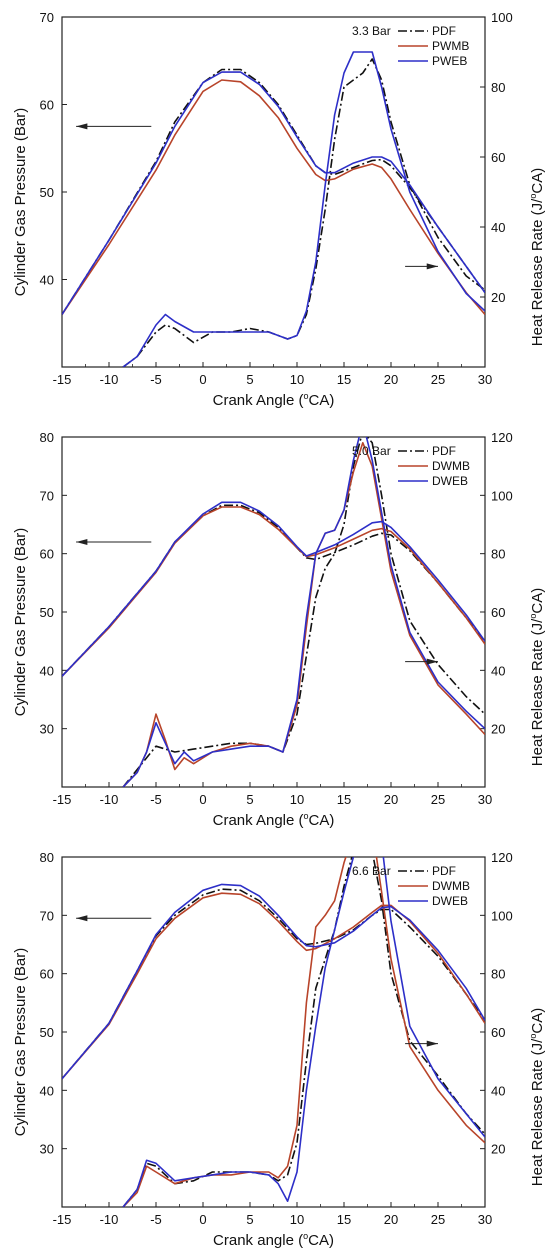 This screenshot has height=1253, width=550. What do you see at coordinates (371, 31) in the screenshot?
I see `condition-label: 3.3 Bar` at bounding box center [371, 31].